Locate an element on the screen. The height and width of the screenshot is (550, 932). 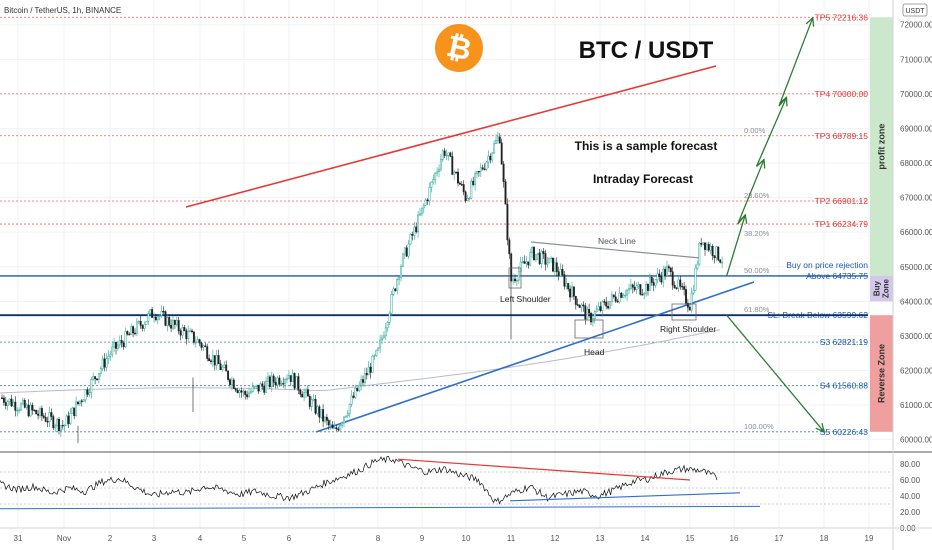
price-axis-tick: 60000.00 is located at coordinates (916, 440).